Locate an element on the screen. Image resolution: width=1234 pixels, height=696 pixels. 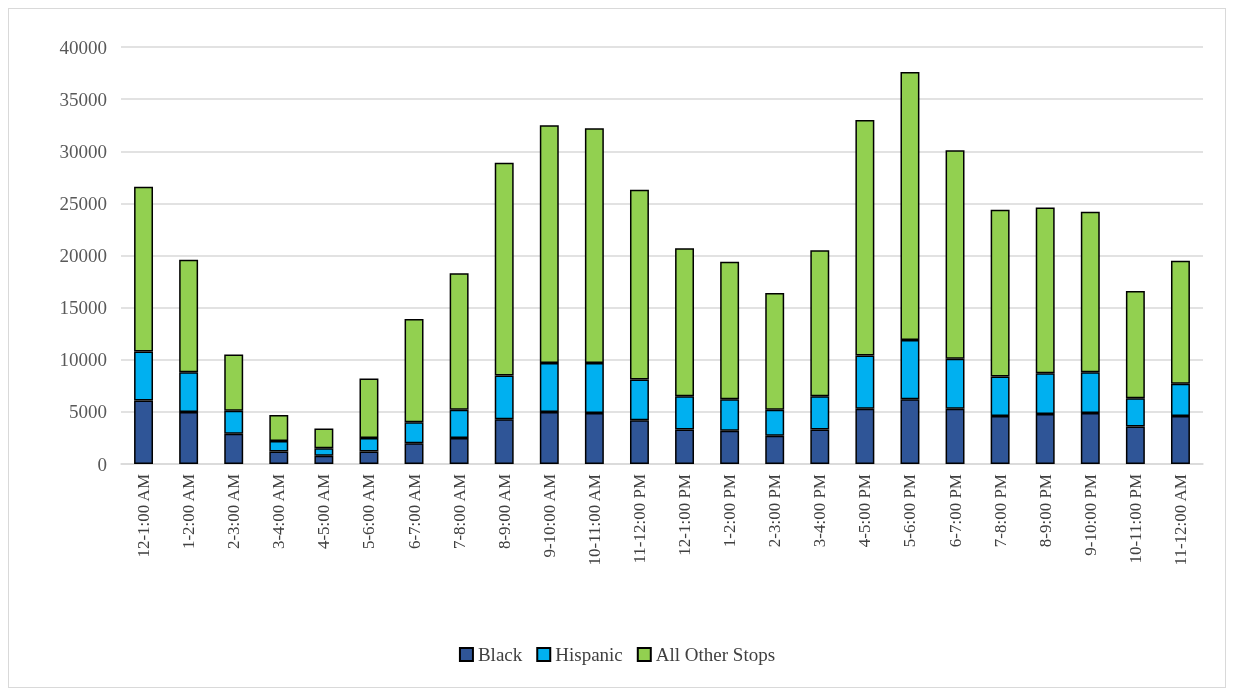
x-tick-label: 9-10:00 PM is located at coordinates (1090, 515).